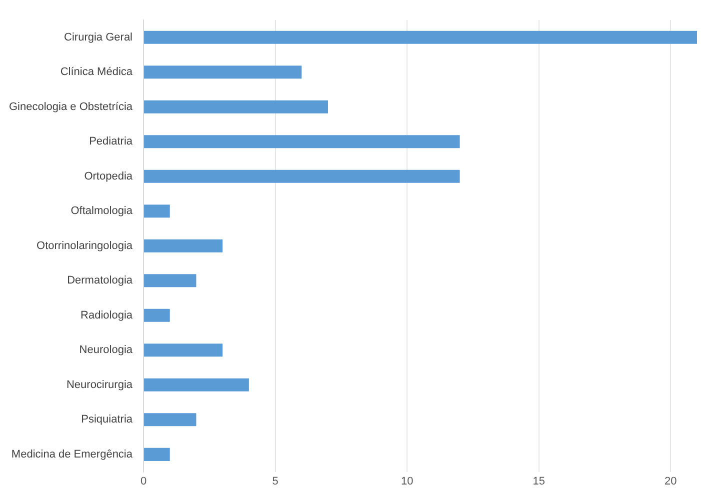 The width and height of the screenshot is (701, 495). Describe the element at coordinates (100, 384) in the screenshot. I see `y-tick-label: Neurocirurgia` at that location.